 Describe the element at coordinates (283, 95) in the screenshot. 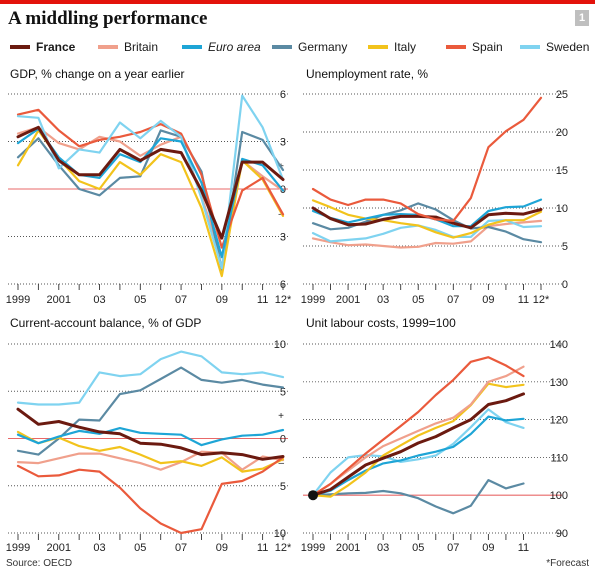

I see `y-tick-label: 6` at that location.